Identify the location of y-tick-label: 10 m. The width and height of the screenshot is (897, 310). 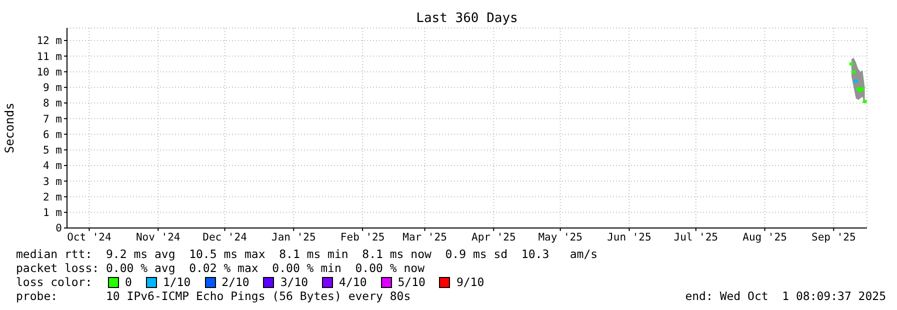
(49, 72).